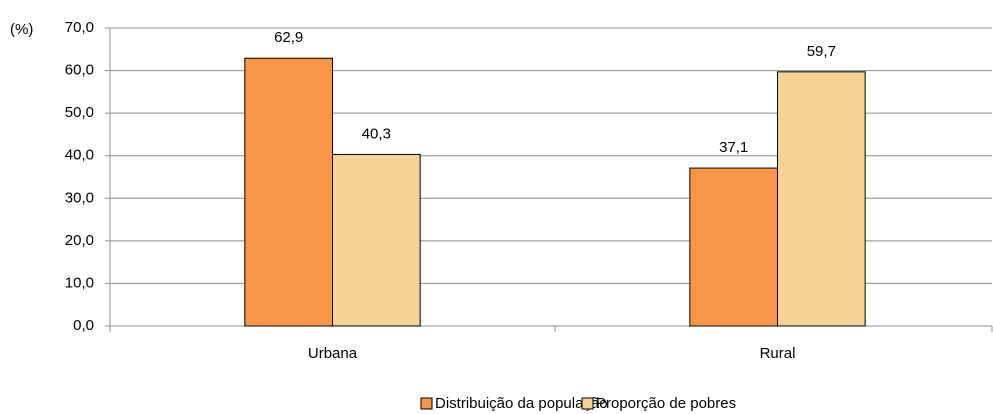 This screenshot has height=414, width=993. What do you see at coordinates (821, 51) in the screenshot?
I see `data-label: 59,7` at bounding box center [821, 51].